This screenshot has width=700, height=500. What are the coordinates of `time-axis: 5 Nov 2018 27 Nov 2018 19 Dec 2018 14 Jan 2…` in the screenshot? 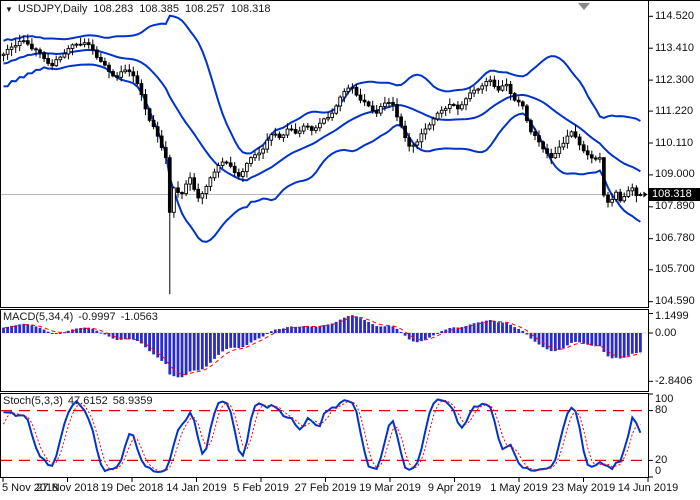 It's located at (350, 489).